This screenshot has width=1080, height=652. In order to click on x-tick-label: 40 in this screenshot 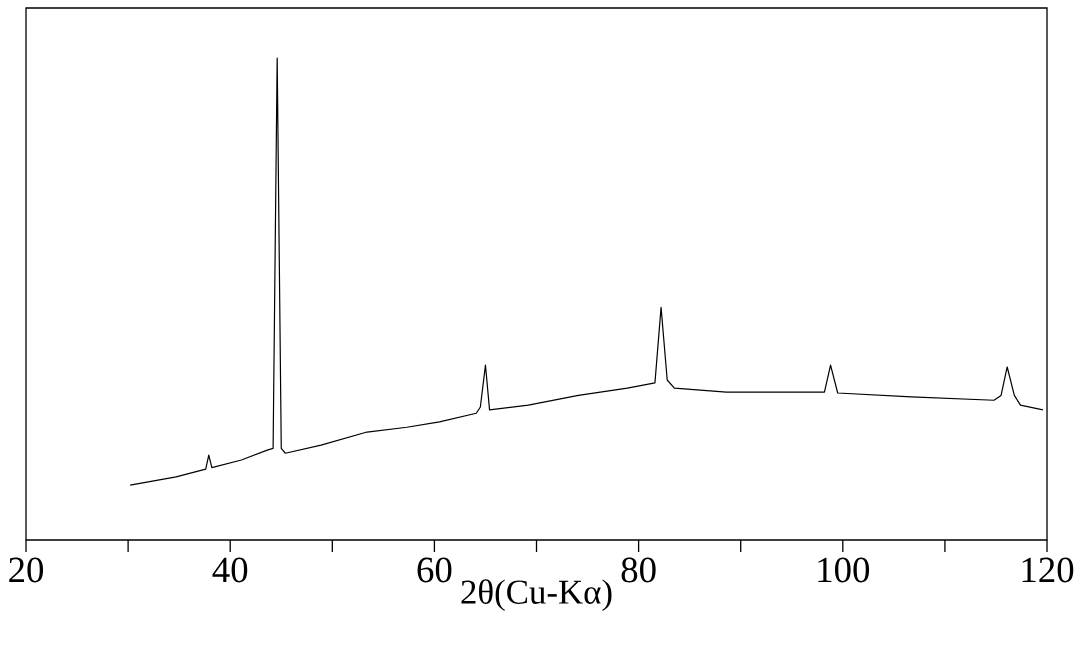, I will do `click(230, 570)`.